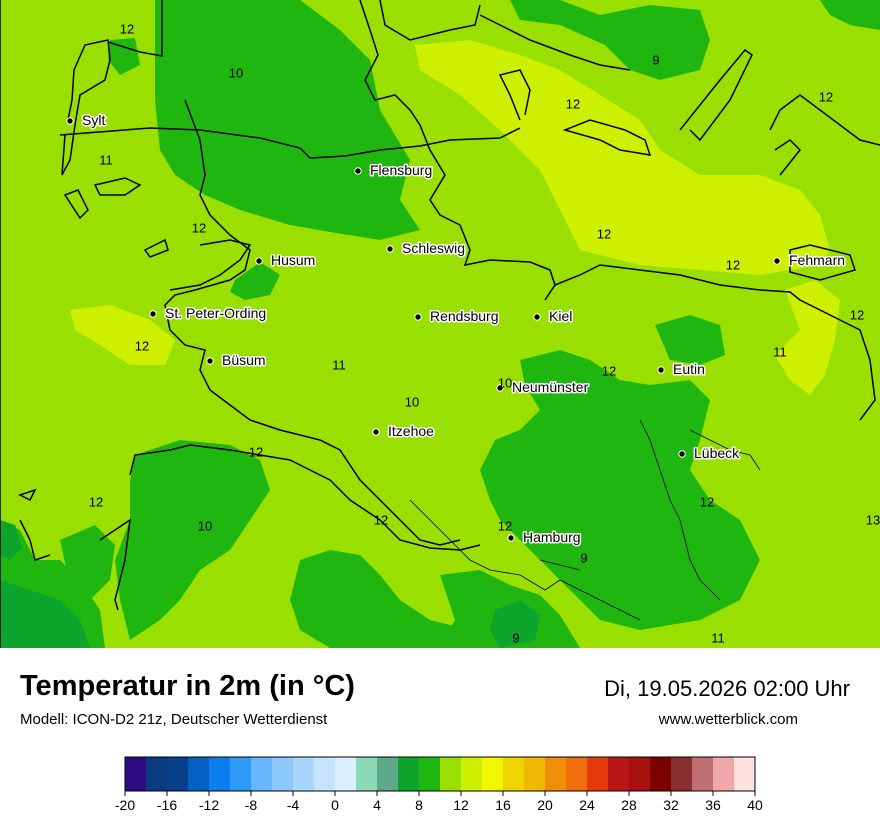  I want to click on website-link: www.wetterblick.com, so click(728, 719).